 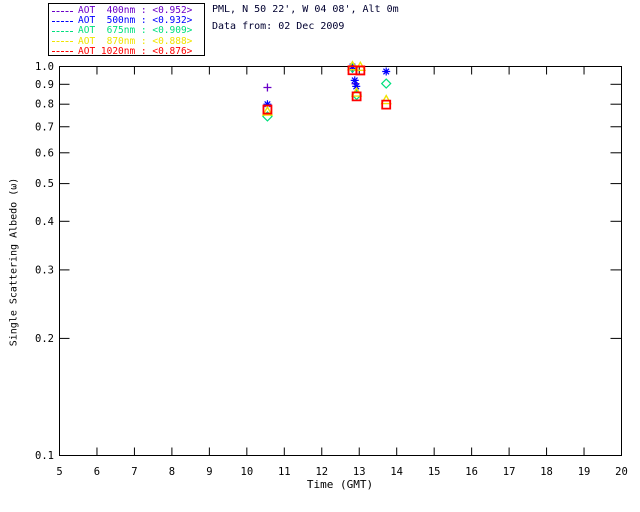 I want to click on legend-item-label: AOT 400nm : <0.952>, so click(x=135, y=11).